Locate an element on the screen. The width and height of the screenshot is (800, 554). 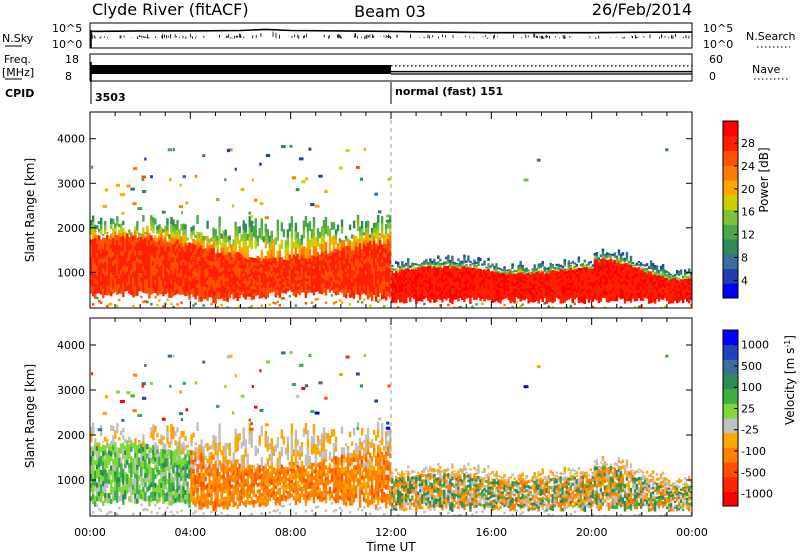
colorbar-swatch is located at coordinates (730, 202).